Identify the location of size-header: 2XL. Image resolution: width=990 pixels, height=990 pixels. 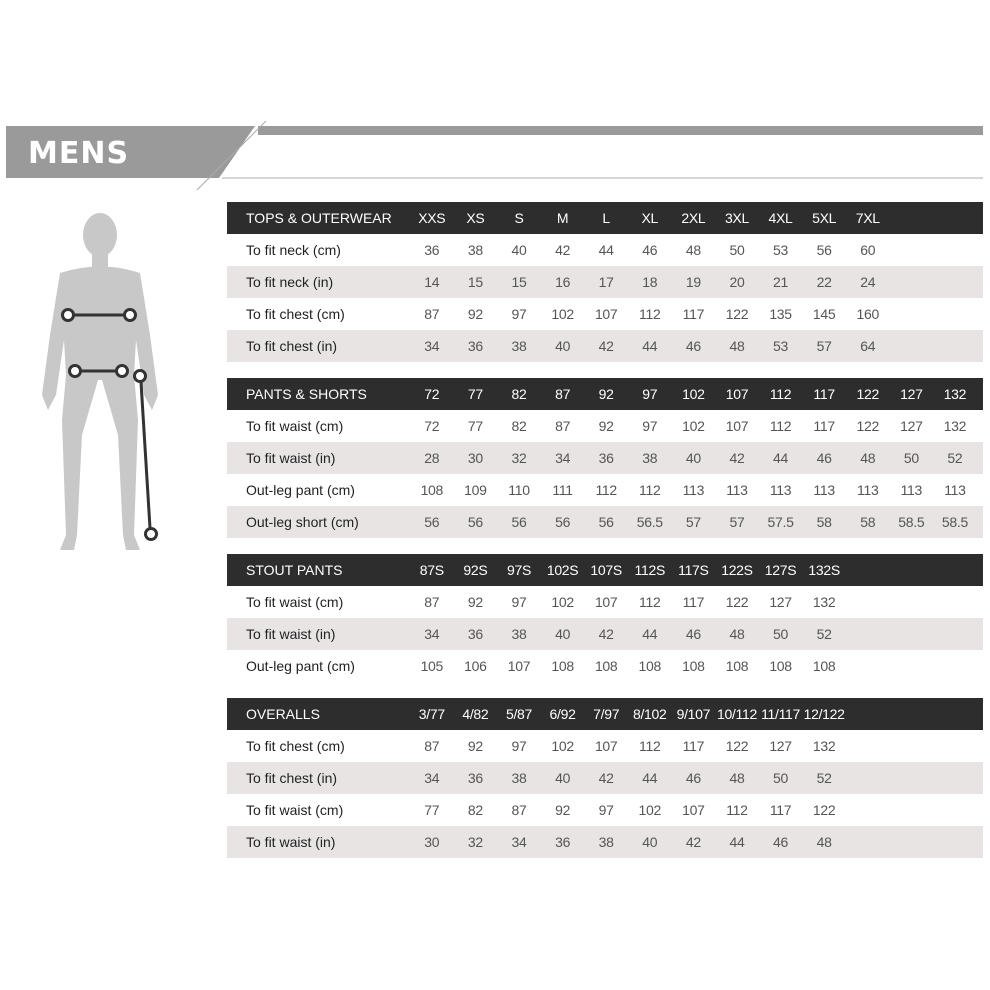
(693, 218).